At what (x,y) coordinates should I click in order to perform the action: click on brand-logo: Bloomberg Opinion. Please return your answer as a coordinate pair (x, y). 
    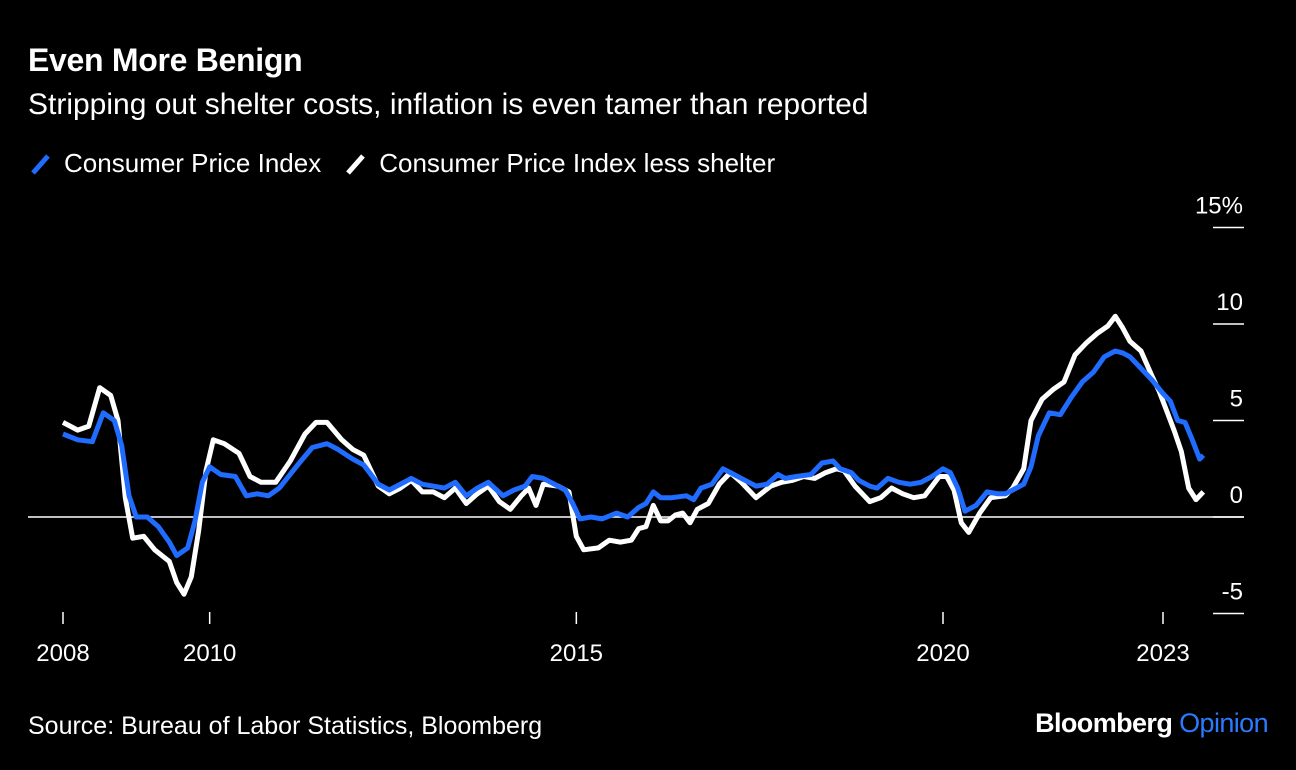
    Looking at the image, I should click on (1151, 723).